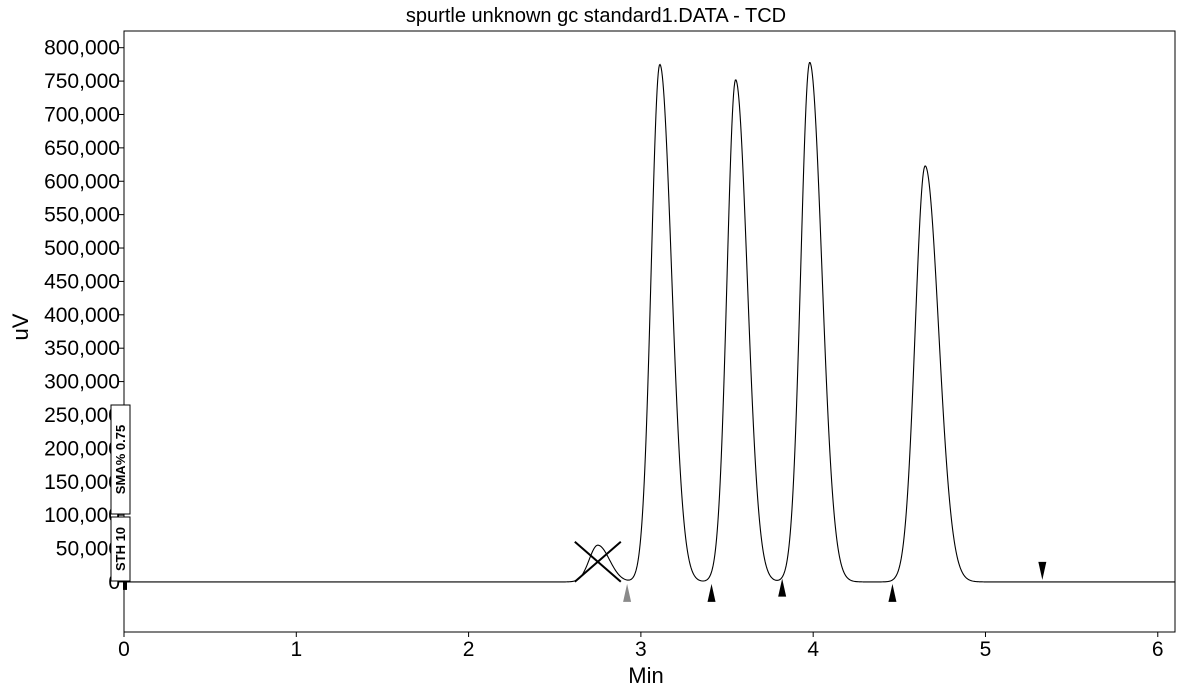  What do you see at coordinates (598, 561) in the screenshot?
I see `excluded-peak-cross-line` at bounding box center [598, 561].